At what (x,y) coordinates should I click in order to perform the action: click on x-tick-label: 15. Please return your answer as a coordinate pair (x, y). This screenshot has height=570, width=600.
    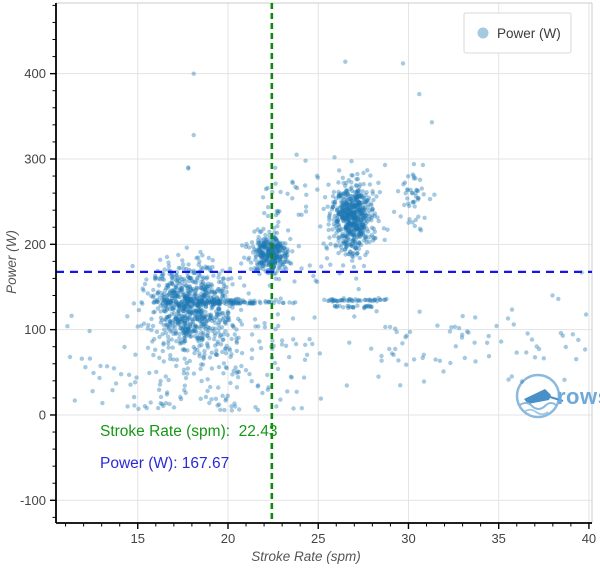
    Looking at the image, I should click on (138, 538).